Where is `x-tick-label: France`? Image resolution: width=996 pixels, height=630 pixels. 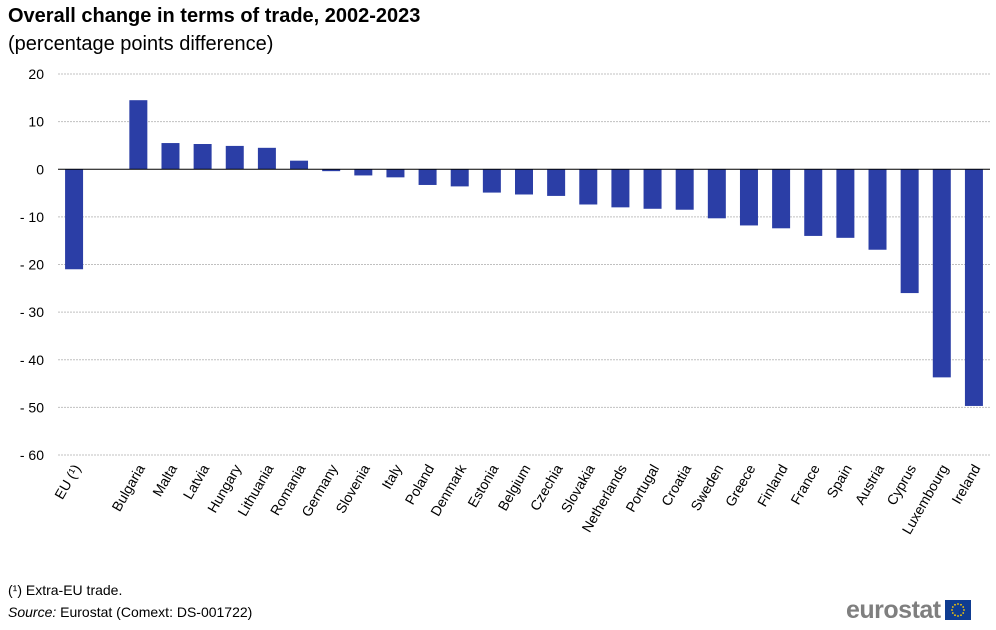 x-tick-label: France is located at coordinates (805, 484).